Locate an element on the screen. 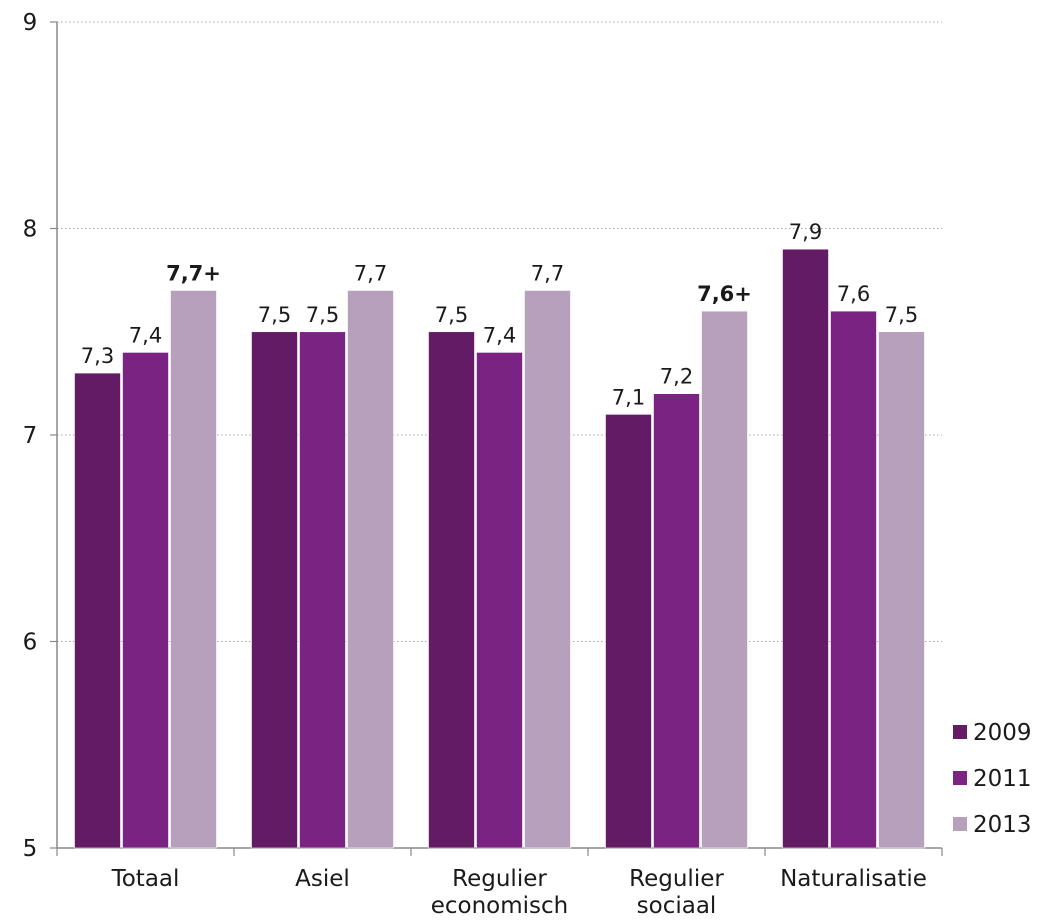 This screenshot has height=923, width=1045. x-category-label: Naturalisatie is located at coordinates (853, 879).